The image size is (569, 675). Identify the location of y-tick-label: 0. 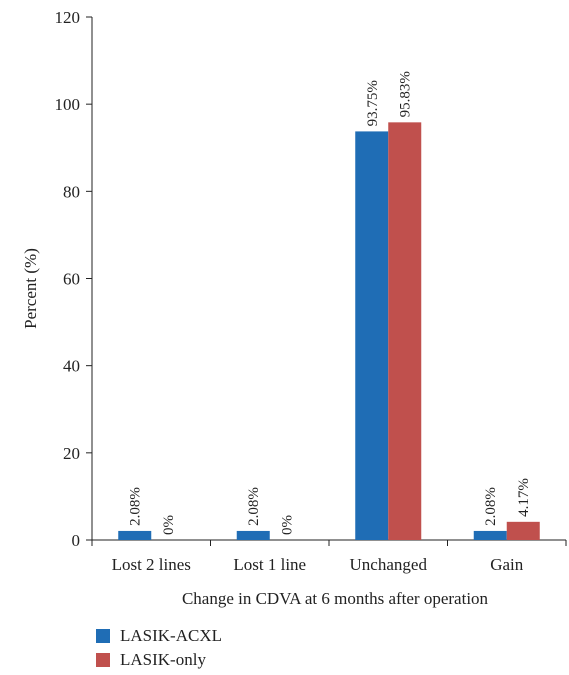
(76, 540).